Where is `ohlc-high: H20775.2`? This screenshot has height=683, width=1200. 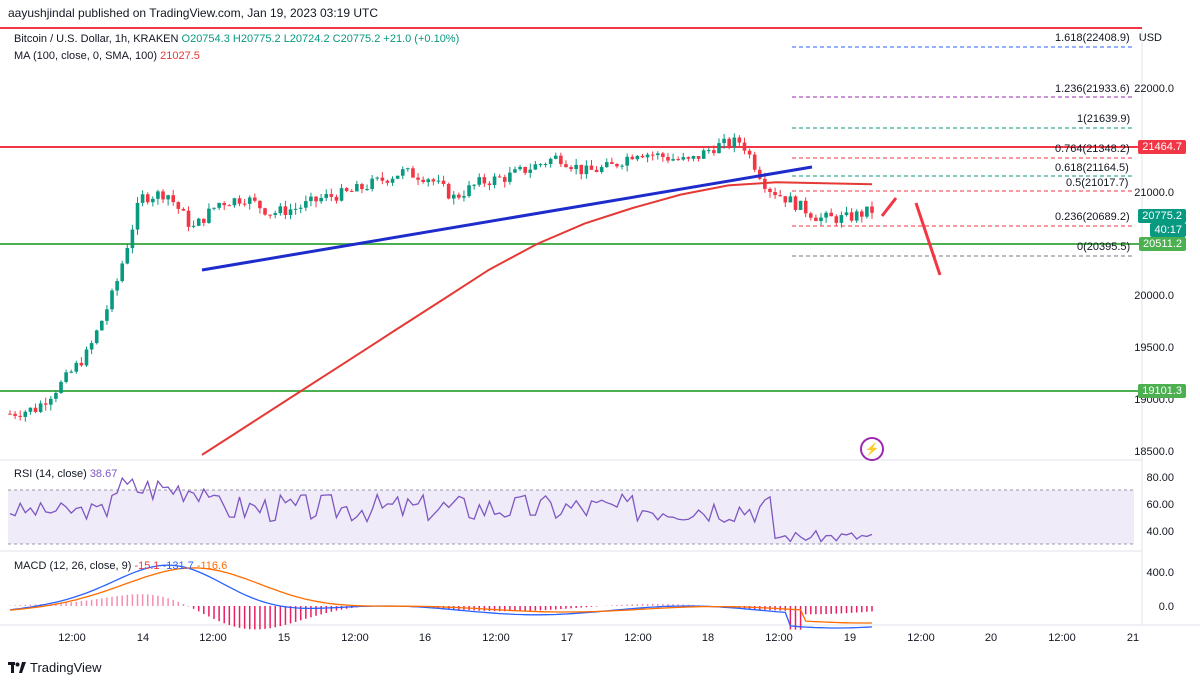
ohlc-high: H20775.2 is located at coordinates (256, 39).